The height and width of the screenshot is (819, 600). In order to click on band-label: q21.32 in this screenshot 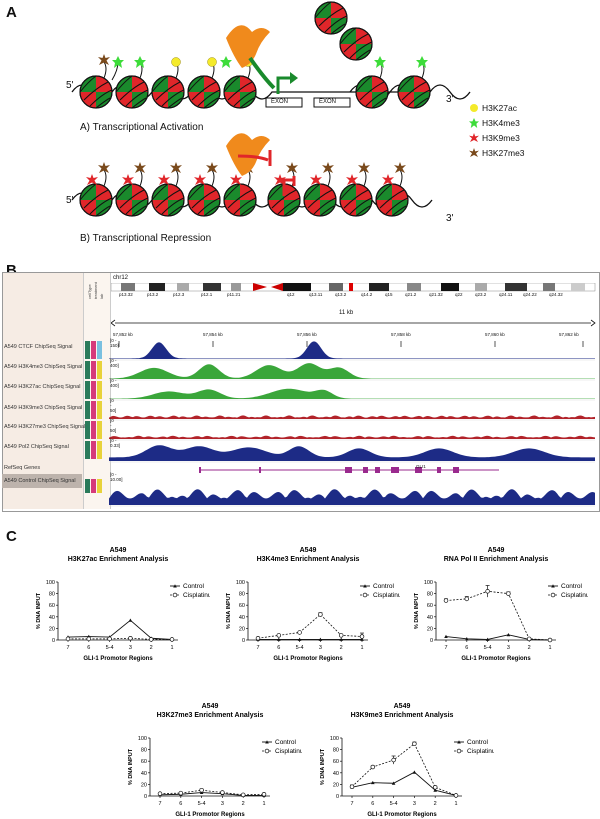, I will do `click(436, 294)`.